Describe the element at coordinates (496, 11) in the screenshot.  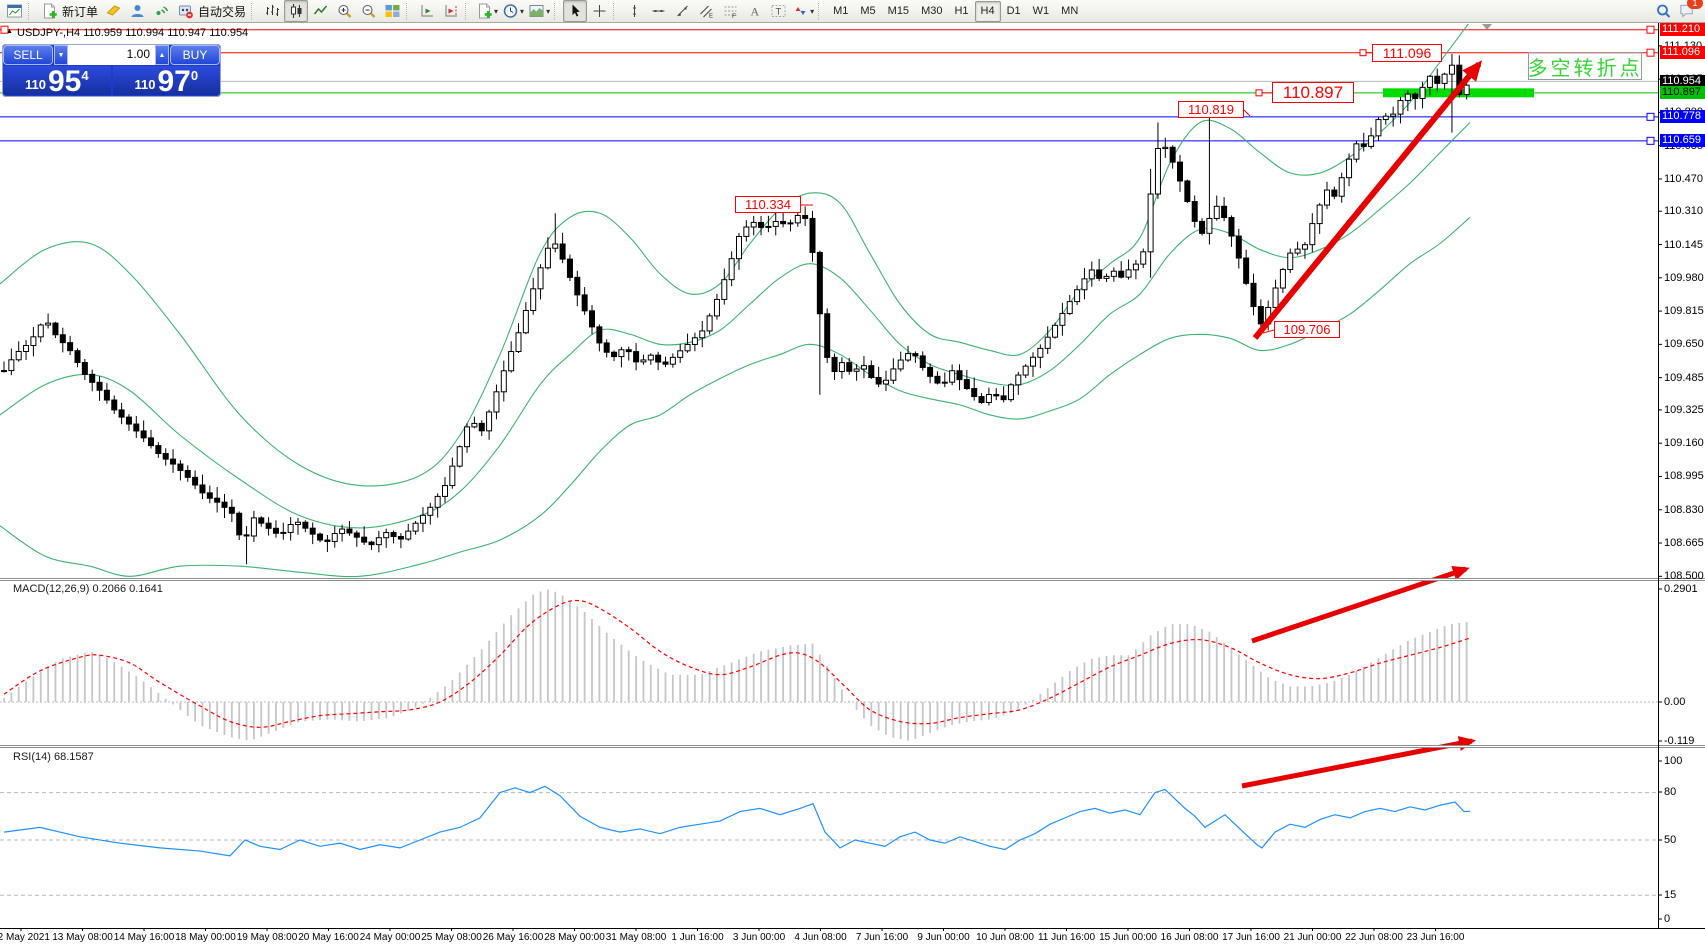
I see `indicators-dropdown-icon: ▾` at that location.